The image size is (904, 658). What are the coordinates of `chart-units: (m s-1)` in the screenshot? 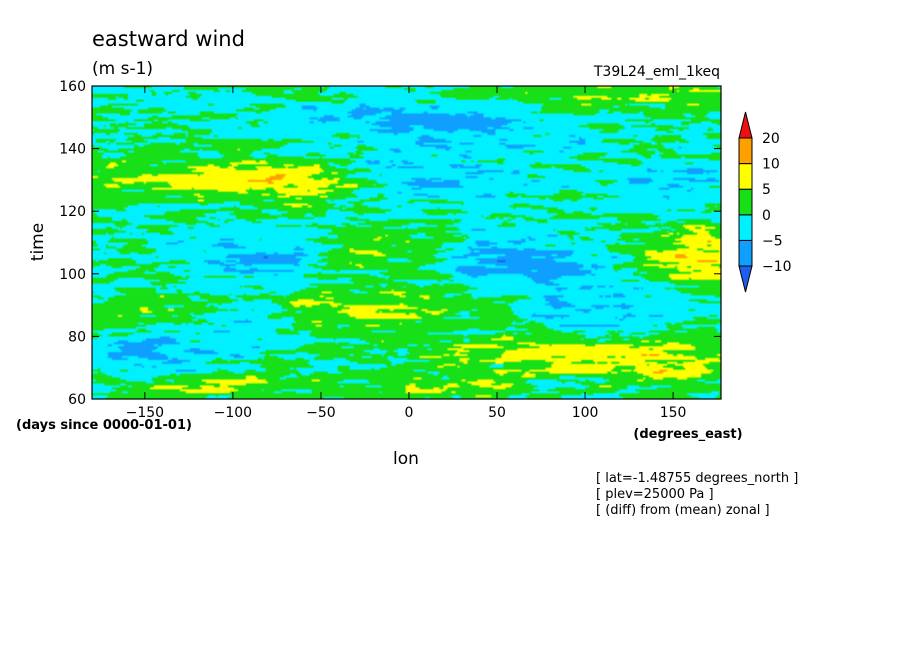 It's located at (122, 69).